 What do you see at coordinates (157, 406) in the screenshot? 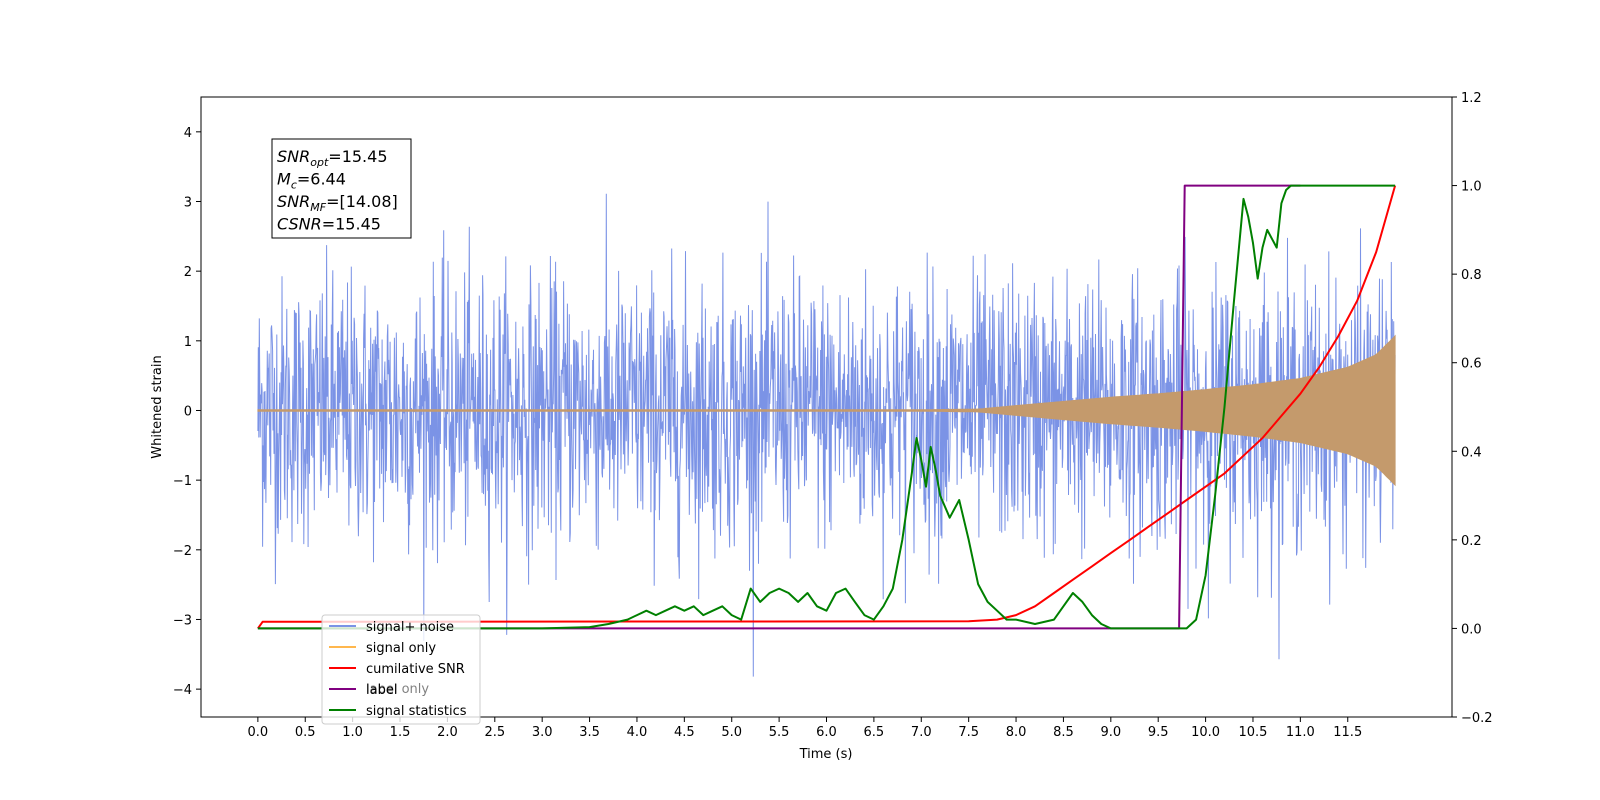
I see `y-axis-title: Whitened strain` at bounding box center [157, 406].